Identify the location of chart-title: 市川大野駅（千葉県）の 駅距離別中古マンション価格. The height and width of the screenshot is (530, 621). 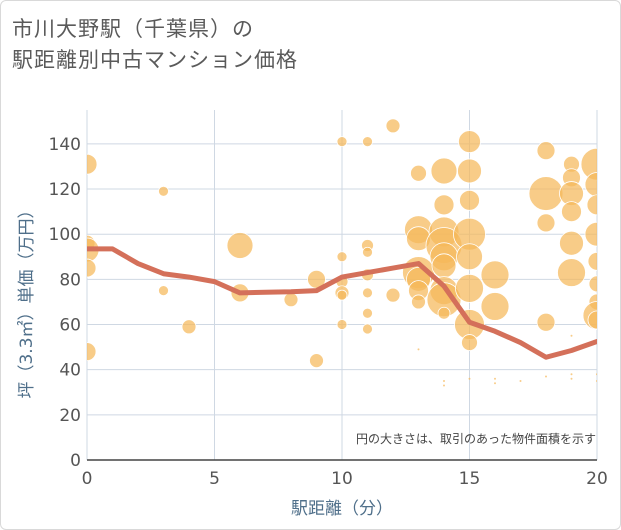
(155, 45).